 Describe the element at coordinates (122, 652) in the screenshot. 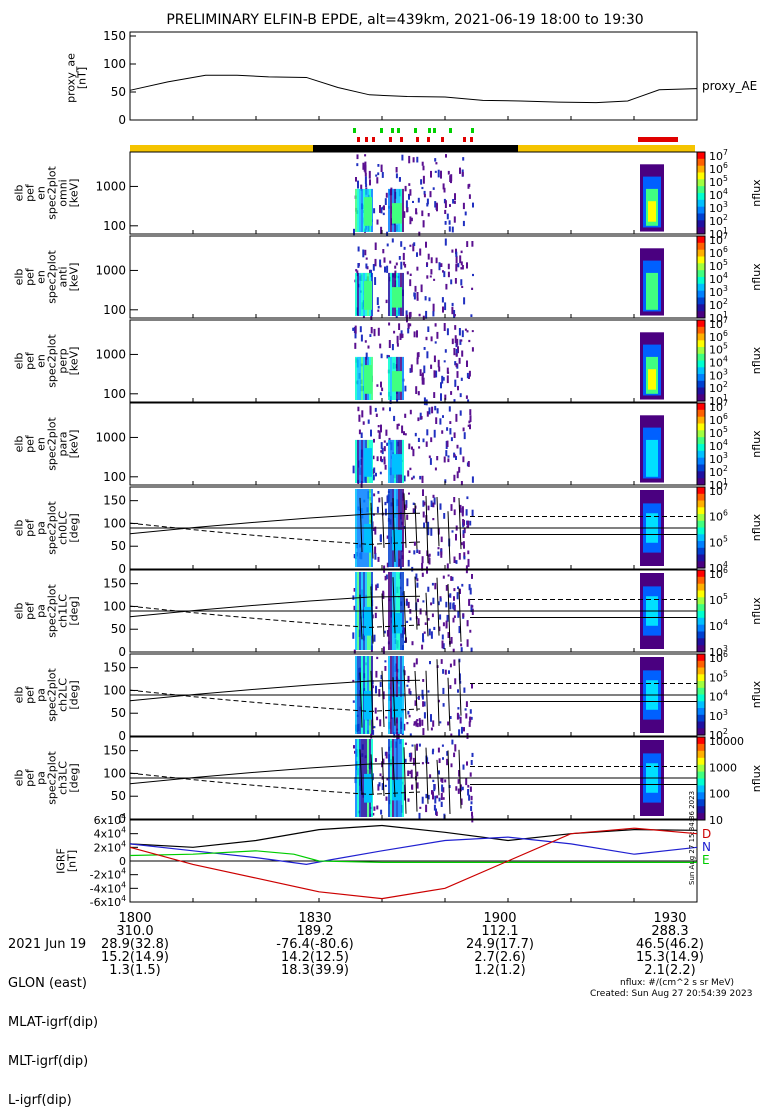

I see `ytick-label: 0` at that location.